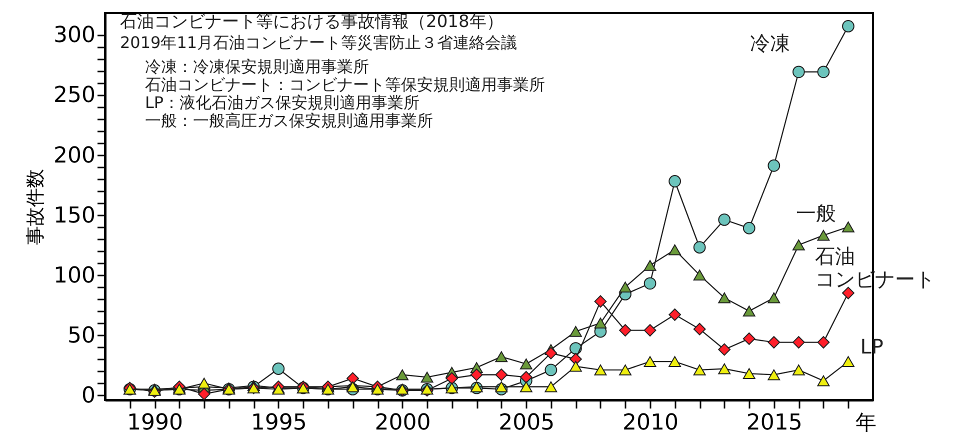  I want to click on y-tick-label: 300, so click(75, 35).